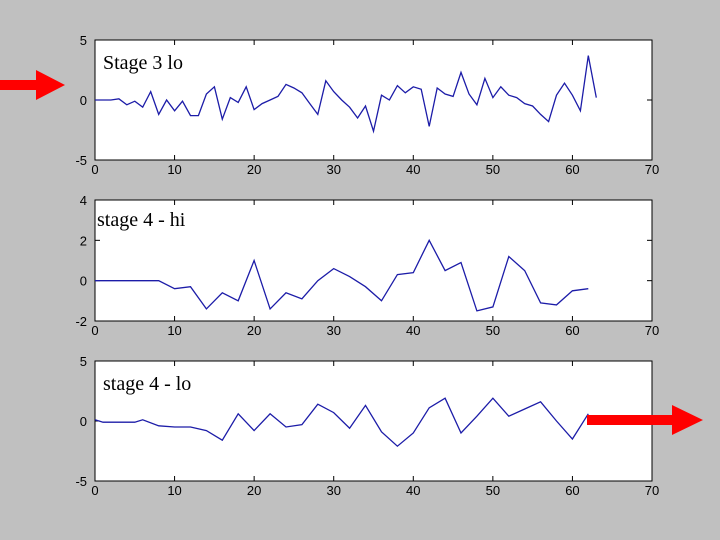 This screenshot has height=540, width=720. Describe the element at coordinates (83, 240) in the screenshot. I see `y-tick-label: 2` at that location.